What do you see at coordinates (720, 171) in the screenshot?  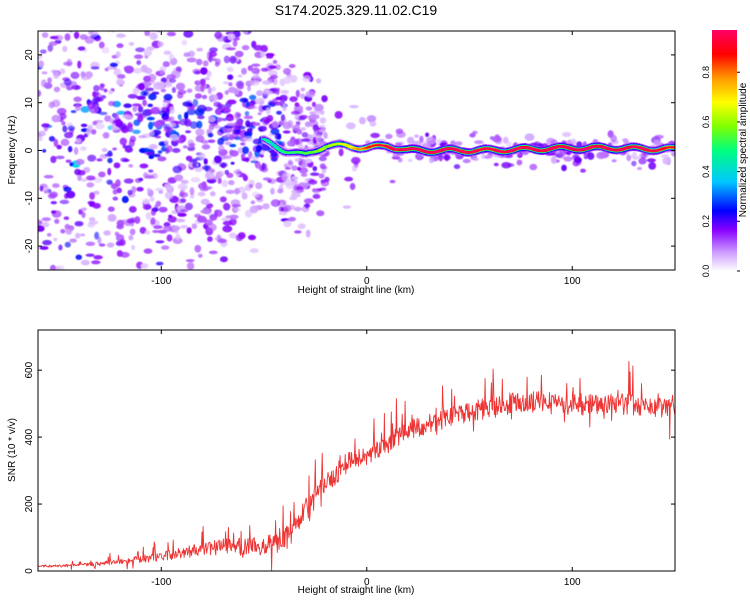 I see `colorbar-ticks: 0.0 0.2 0.4 0.6 0.8` at bounding box center [720, 171].